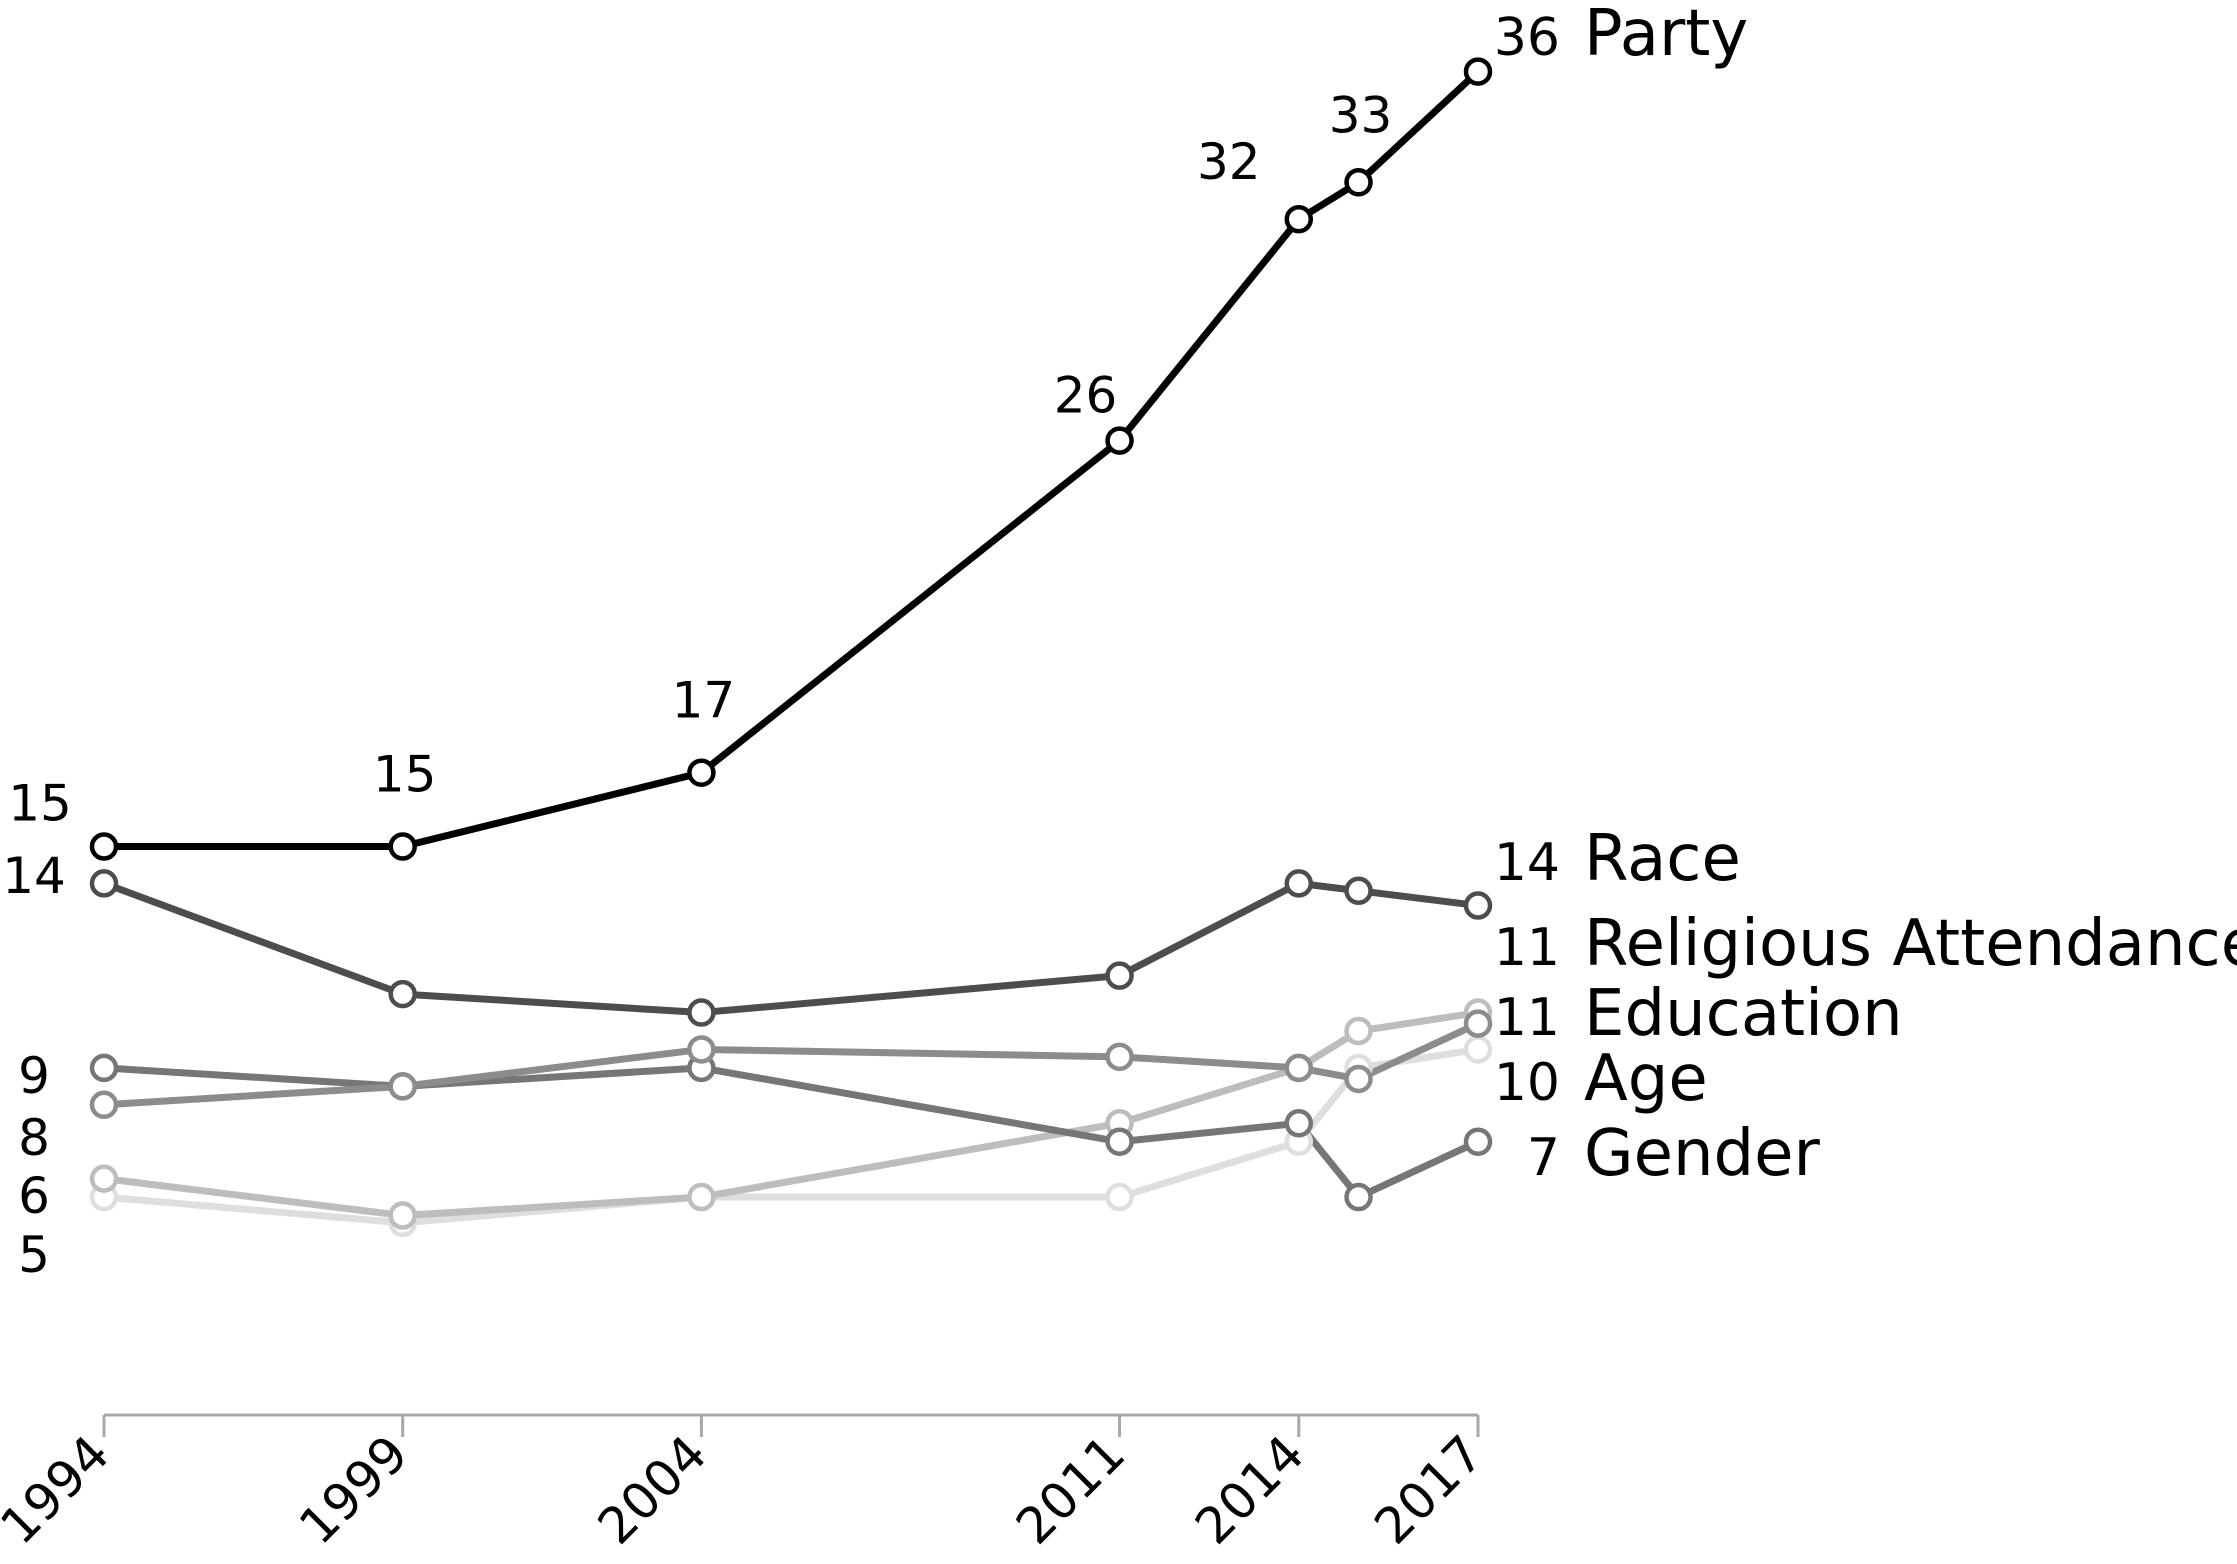  I want to click on x-tick-label: 1999, so click(353, 1489).